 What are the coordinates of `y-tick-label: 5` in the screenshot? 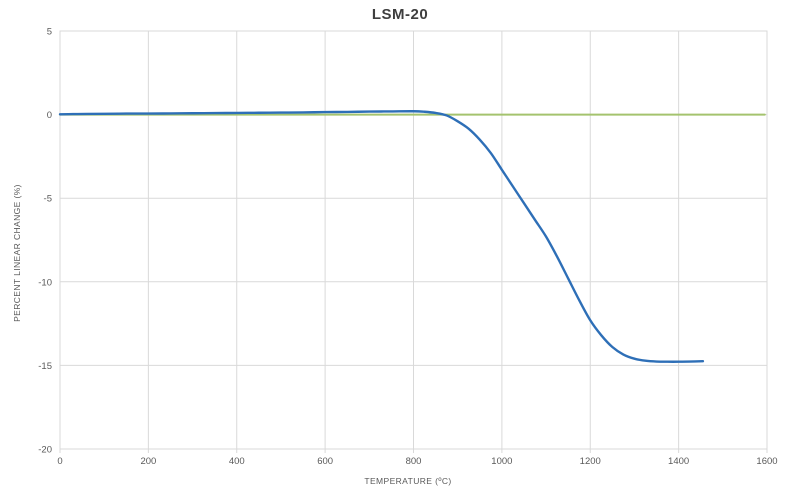 It's located at (49, 32).